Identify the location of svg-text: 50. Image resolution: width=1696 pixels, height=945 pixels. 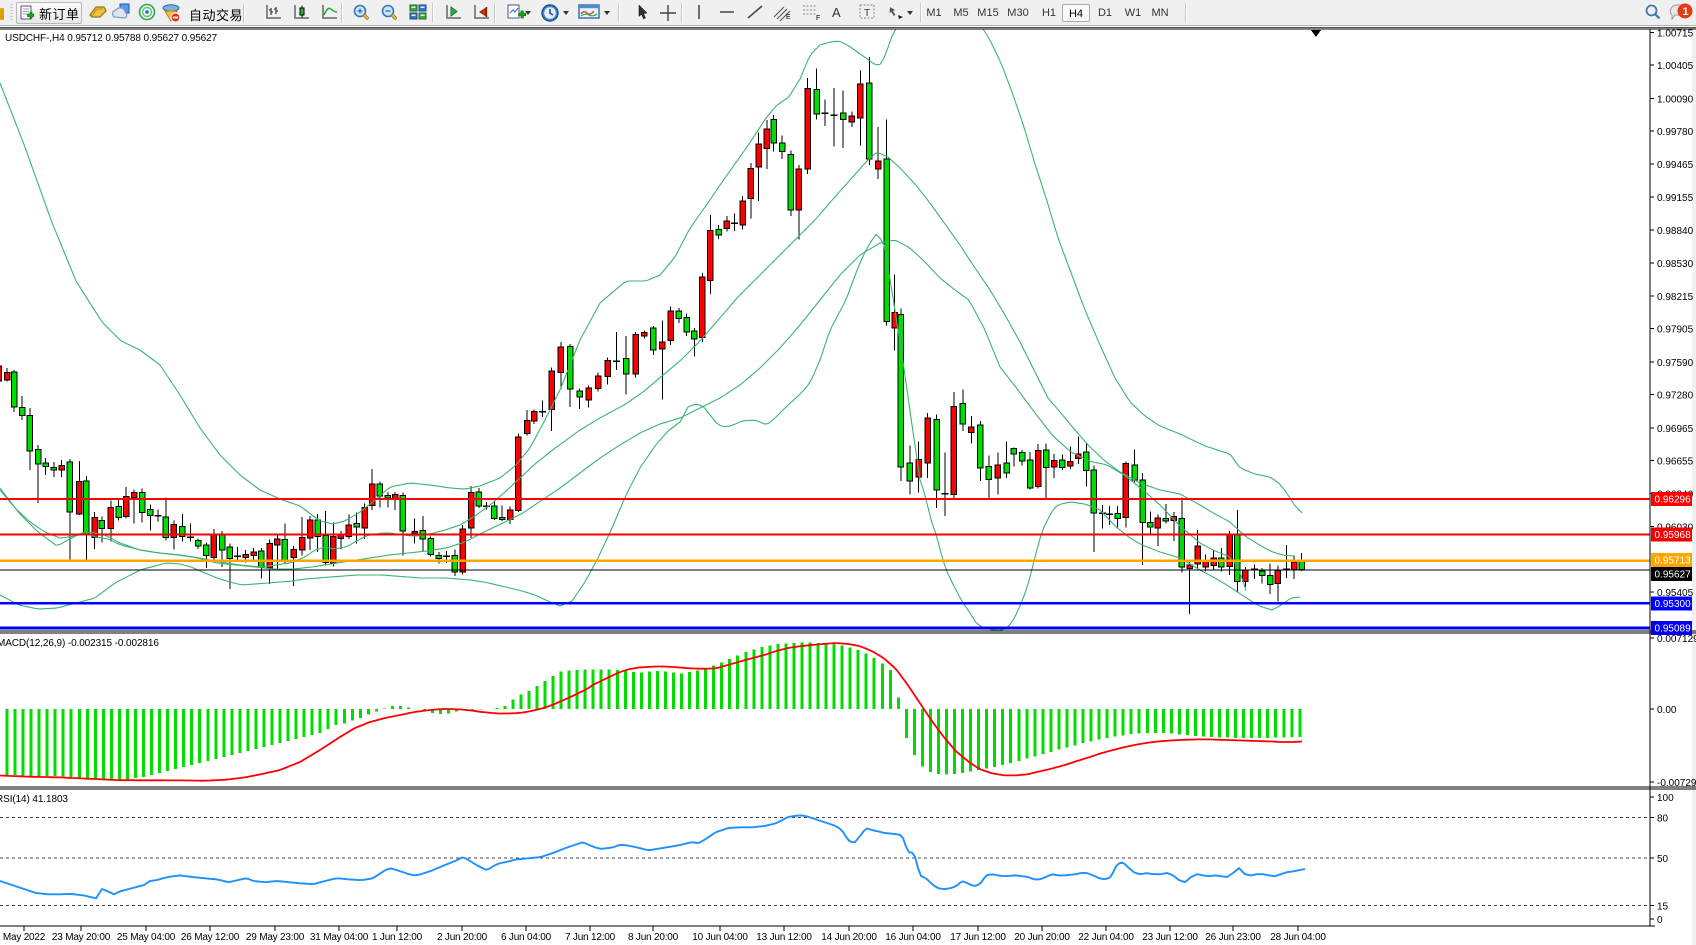
(1663, 859).